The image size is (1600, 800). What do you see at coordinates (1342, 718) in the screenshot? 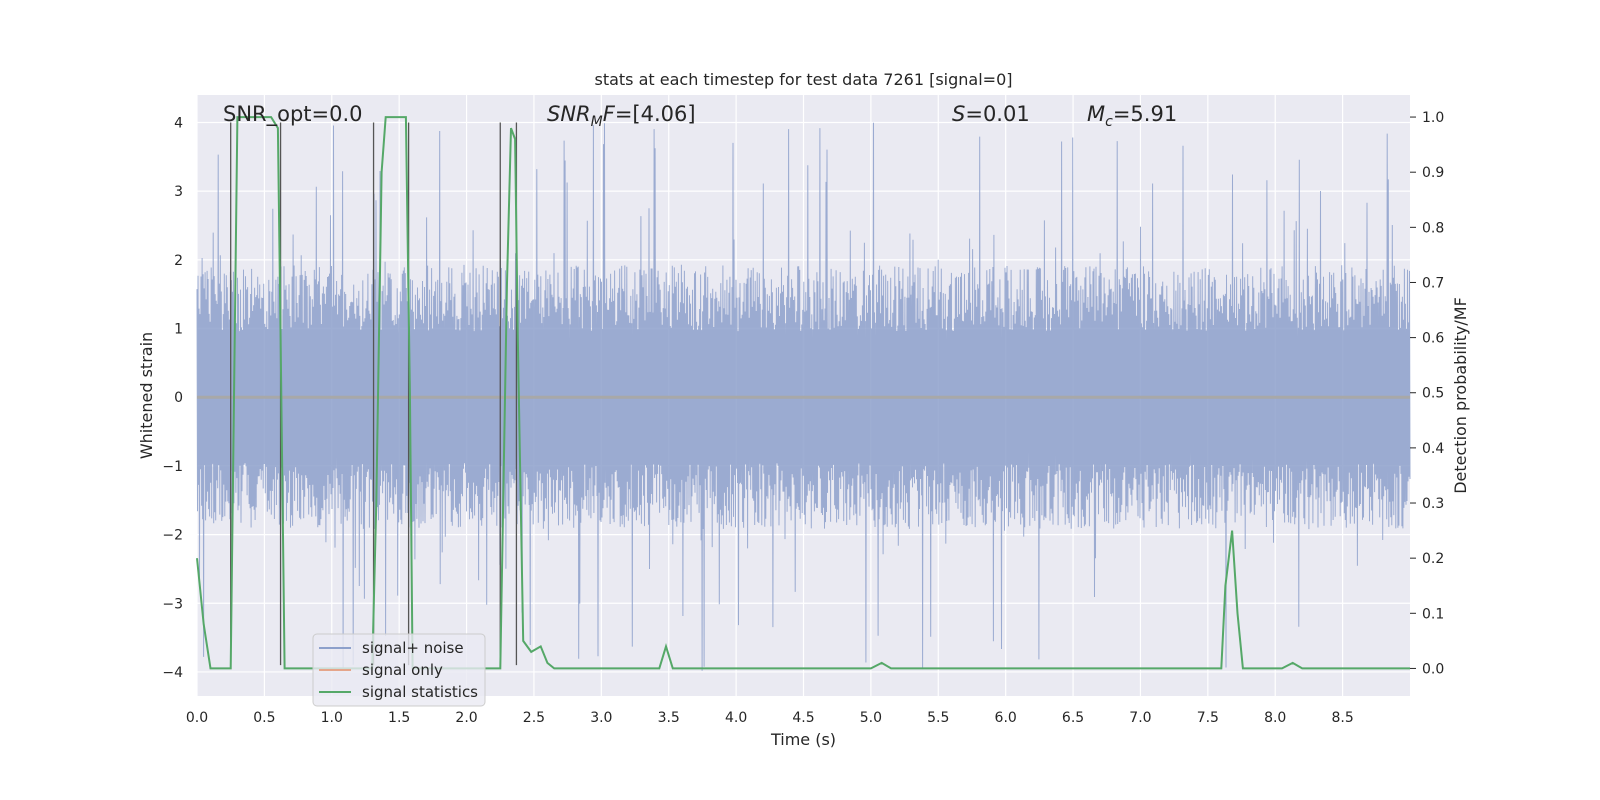
I see `x-tick-label: 8.5` at bounding box center [1342, 718].